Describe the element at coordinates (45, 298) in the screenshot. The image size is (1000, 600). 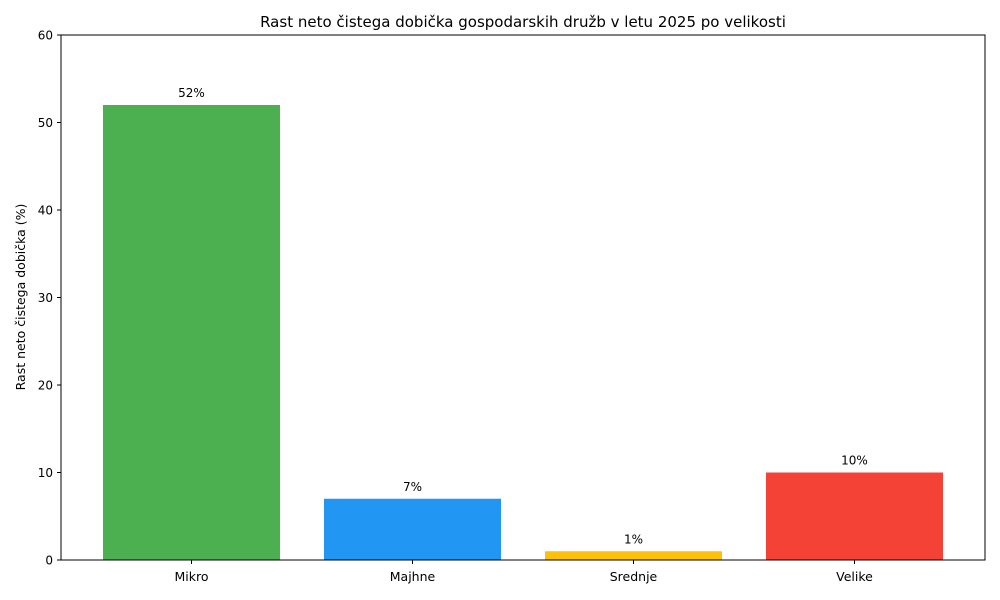
I see `y-tick-label: 30` at that location.